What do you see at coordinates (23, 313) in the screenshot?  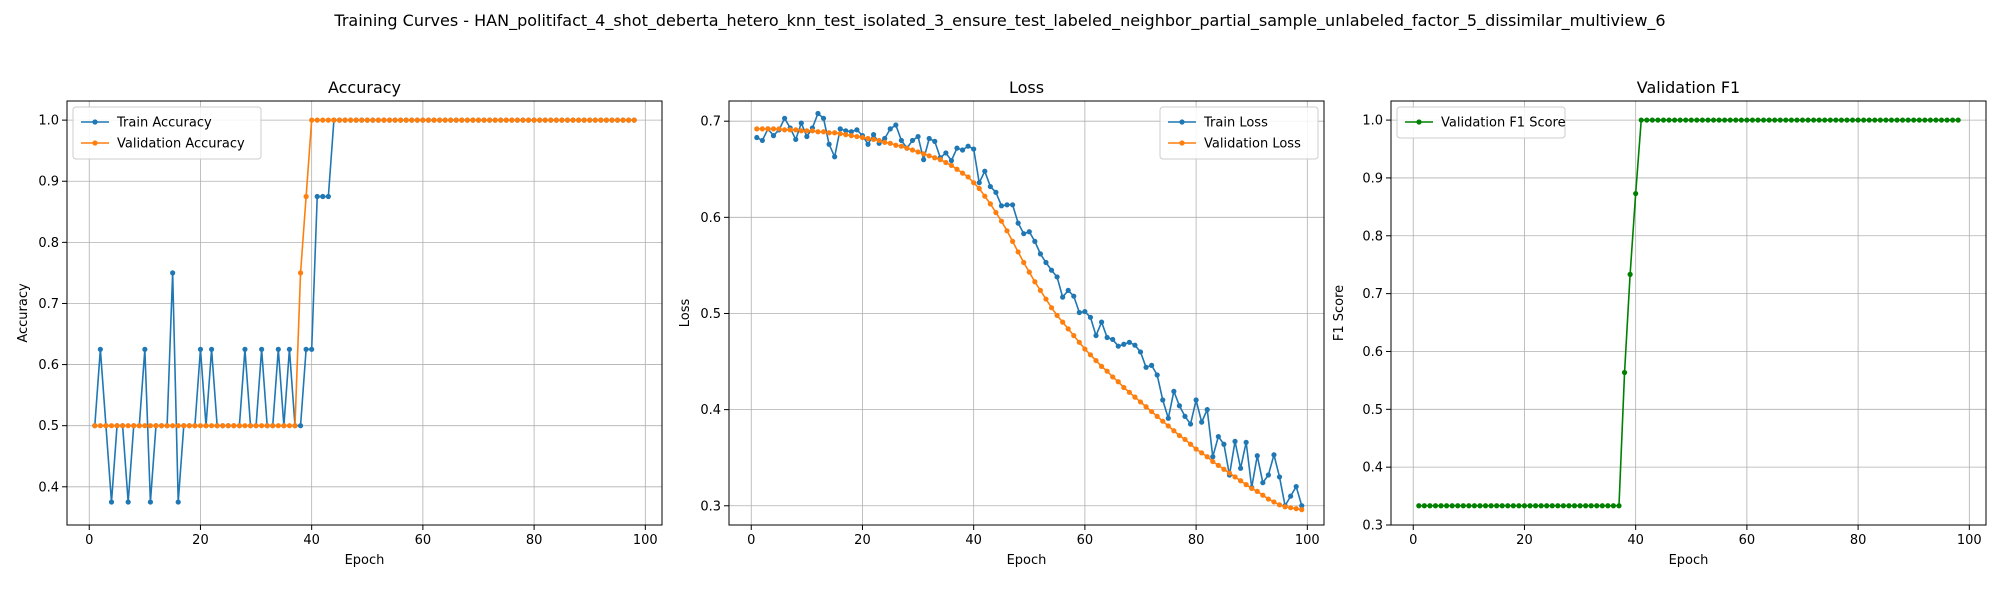 I see `y-axis-label: Accuracy` at bounding box center [23, 313].